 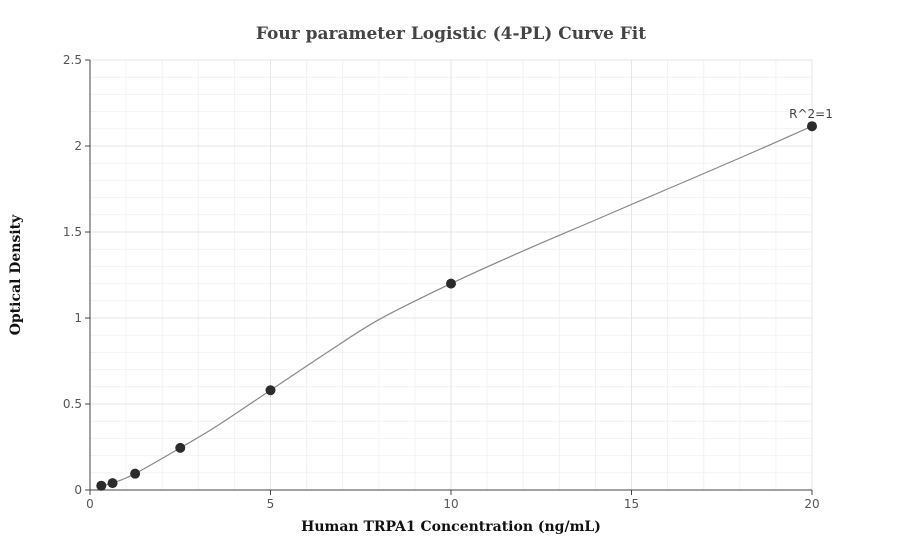 What do you see at coordinates (78, 146) in the screenshot?
I see `y-tick-label: 2` at bounding box center [78, 146].